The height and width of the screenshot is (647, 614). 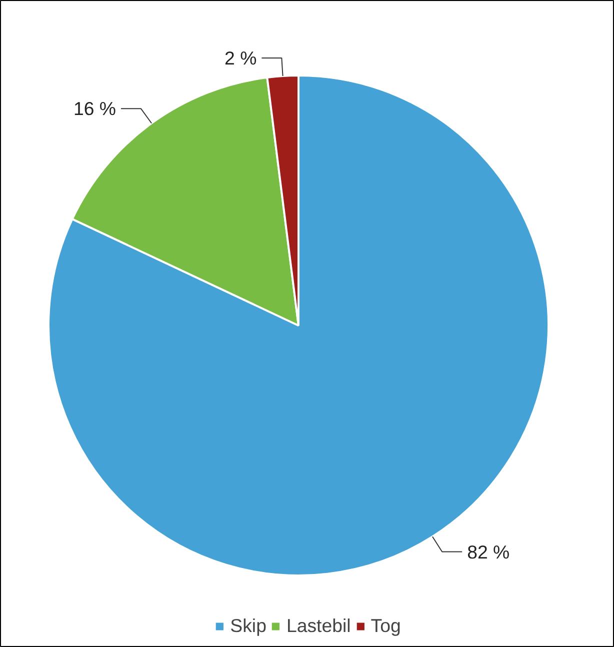 What do you see at coordinates (240, 58) in the screenshot?
I see `data-label: 2 %` at bounding box center [240, 58].